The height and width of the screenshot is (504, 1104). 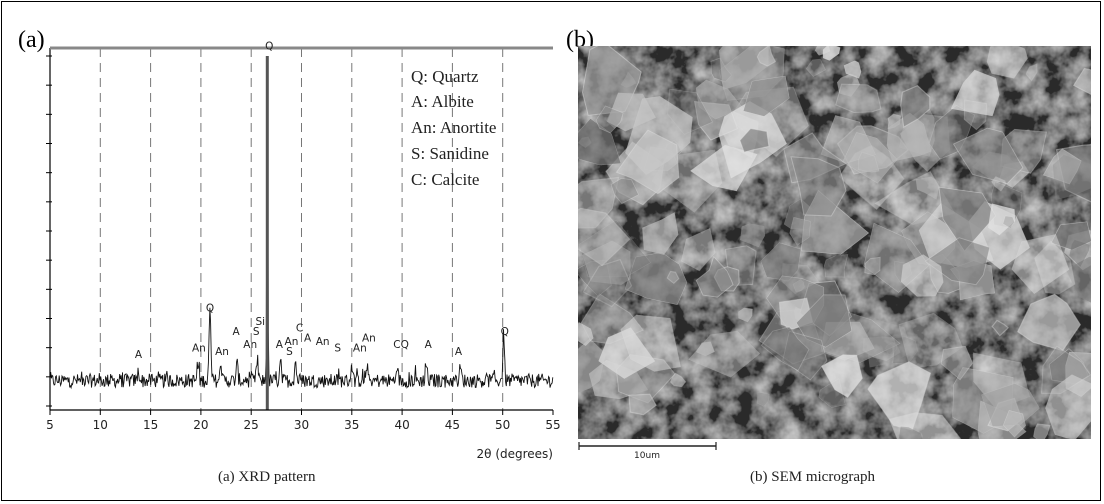 I want to click on x-tick-label: 45, so click(x=452, y=425).